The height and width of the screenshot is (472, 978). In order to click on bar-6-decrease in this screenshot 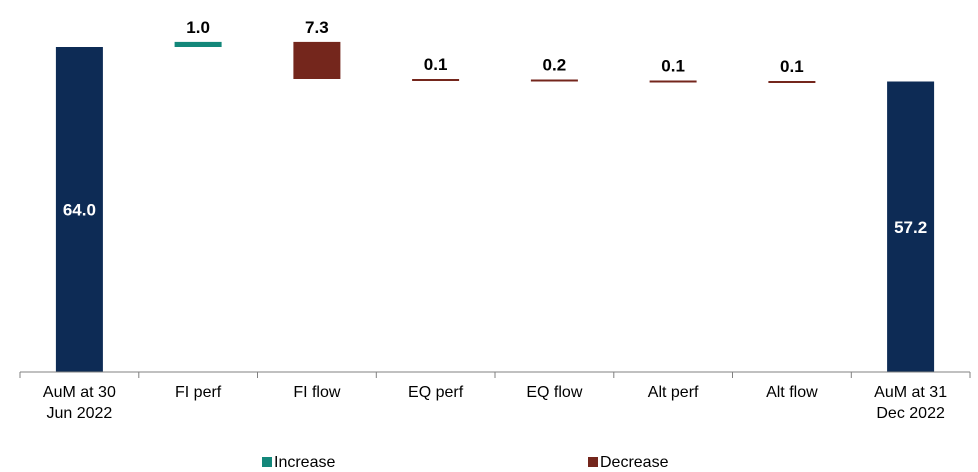, I will do `click(673, 81)`.